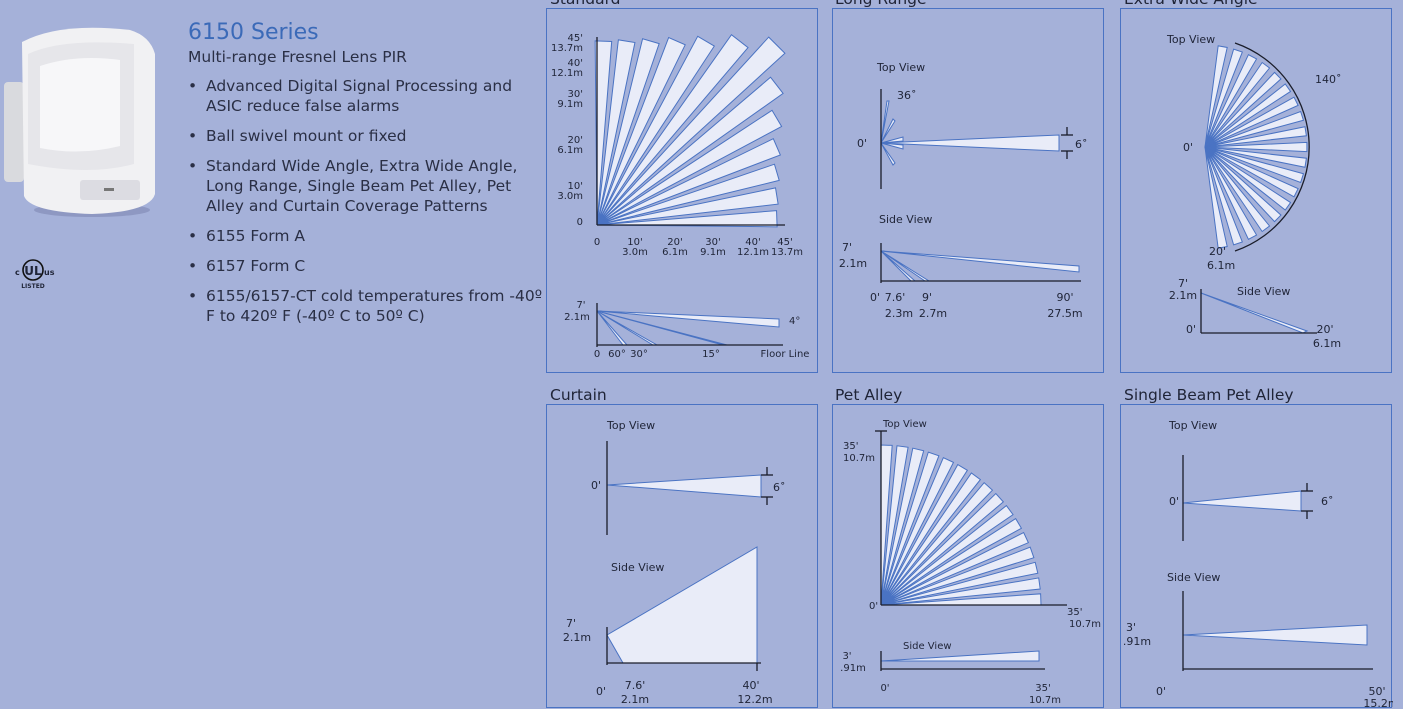 The image size is (1403, 709). What do you see at coordinates (33, 271) in the screenshot?
I see `svg-text: UL` at bounding box center [33, 271].